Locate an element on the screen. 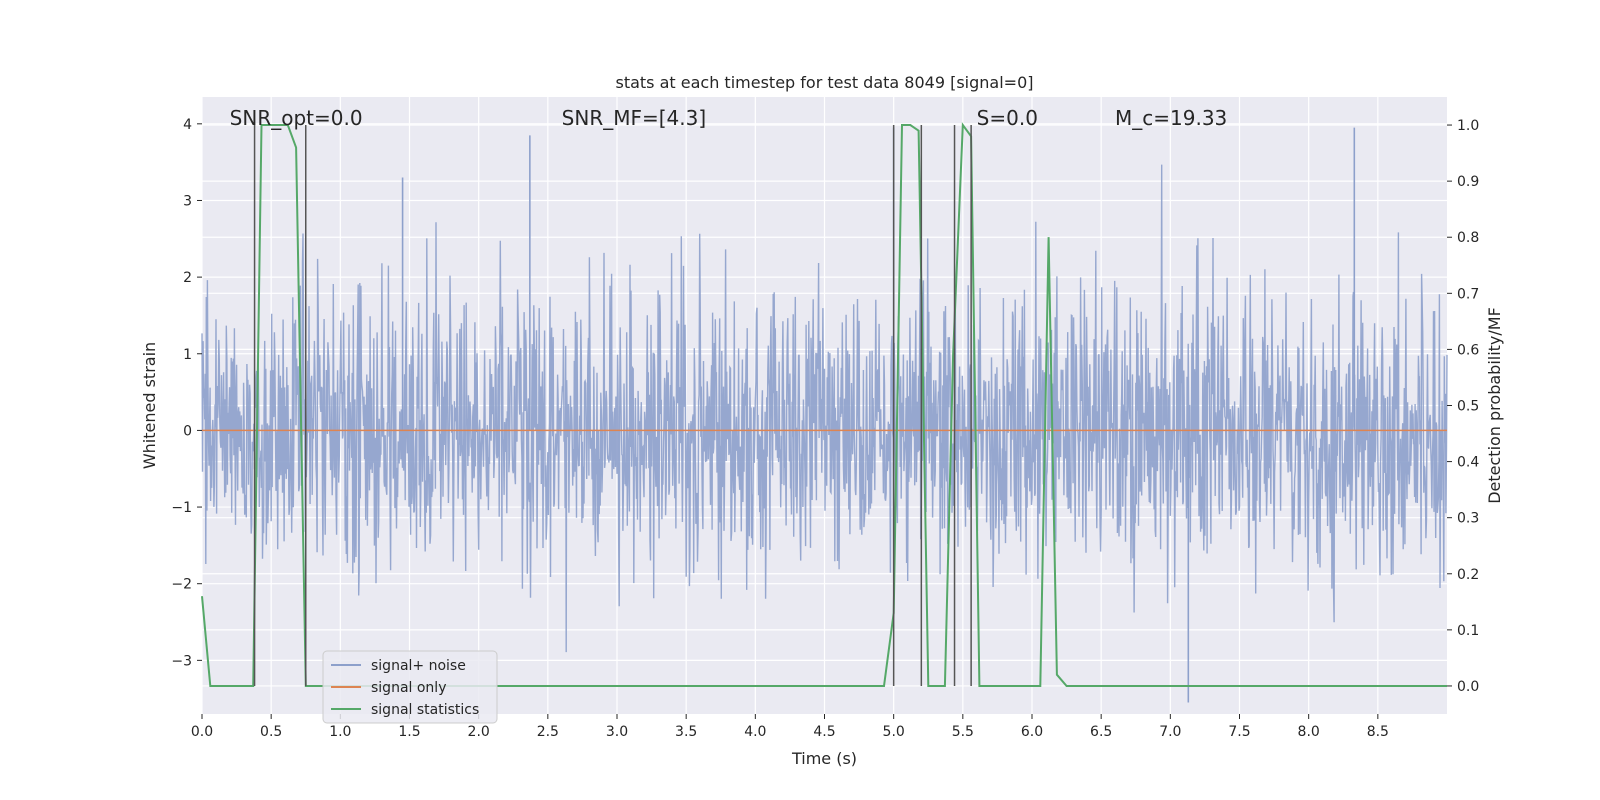 This screenshot has width=1600, height=800. annotations: SNR_opt=0.0 SNR_MF=[4.3] S=0.0 M_c=19.33 is located at coordinates (729, 118).